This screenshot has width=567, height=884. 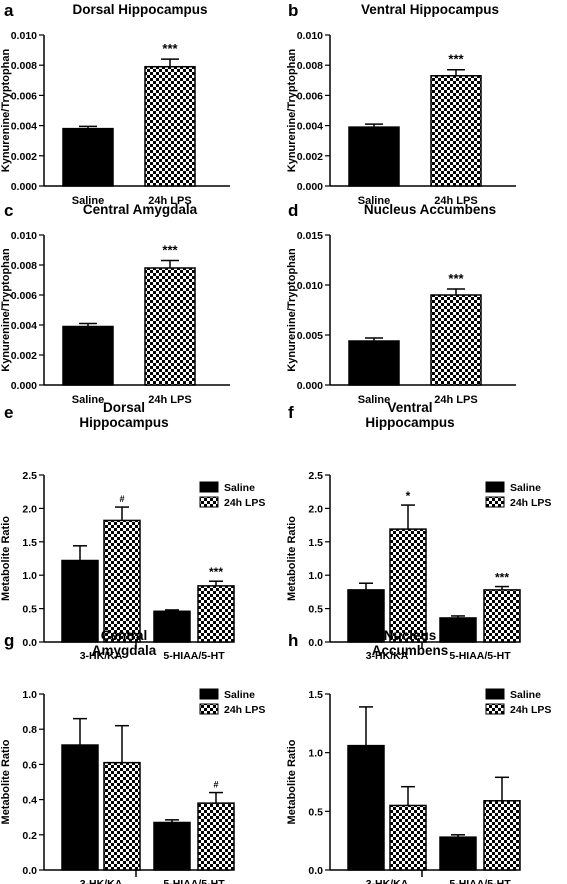 What do you see at coordinates (29, 730) in the screenshot?
I see `y-tick-label: 0.8` at bounding box center [29, 730].